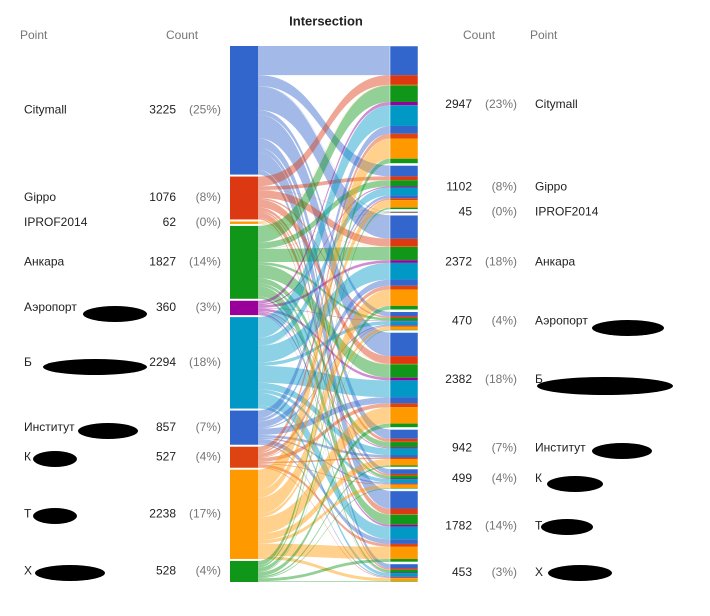 The image size is (710, 616). I want to click on percent: (8%), so click(504, 187).